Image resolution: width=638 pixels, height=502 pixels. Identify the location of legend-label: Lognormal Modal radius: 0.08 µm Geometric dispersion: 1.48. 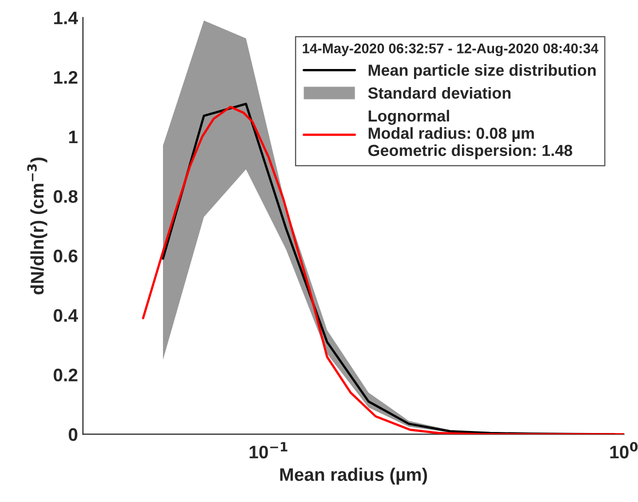
(470, 135).